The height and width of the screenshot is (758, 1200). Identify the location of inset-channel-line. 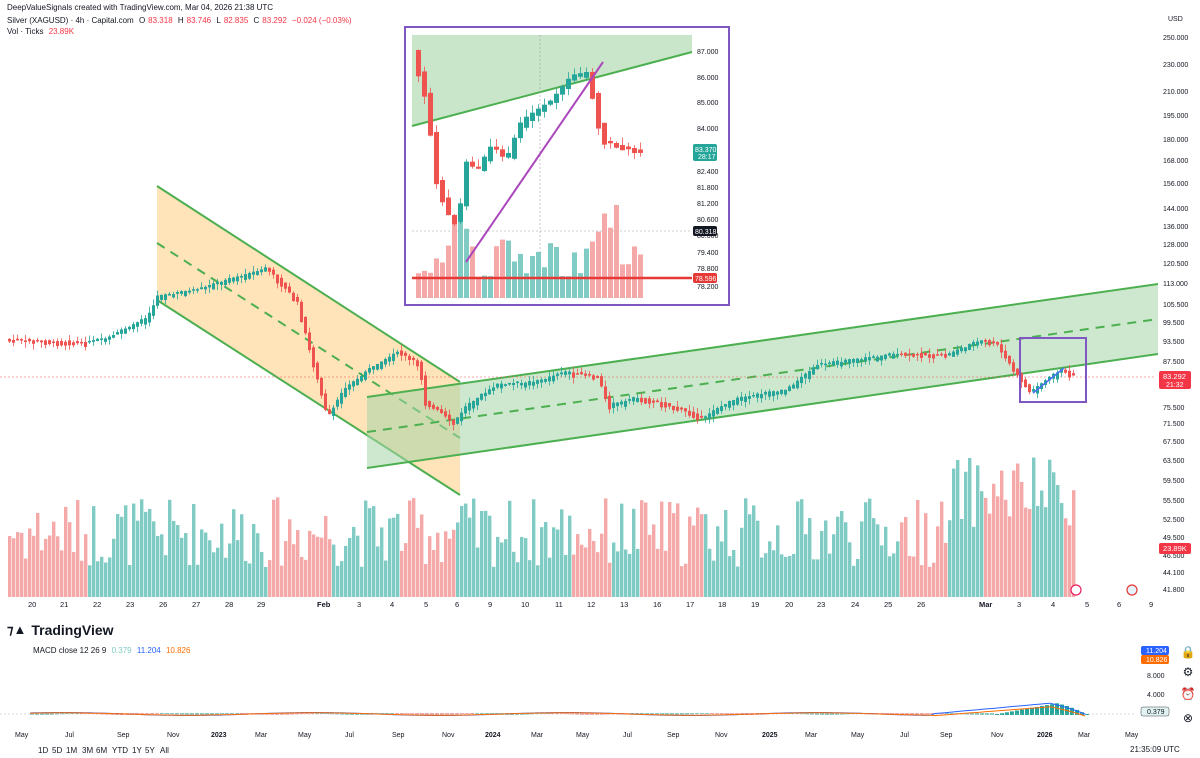
(552, 89).